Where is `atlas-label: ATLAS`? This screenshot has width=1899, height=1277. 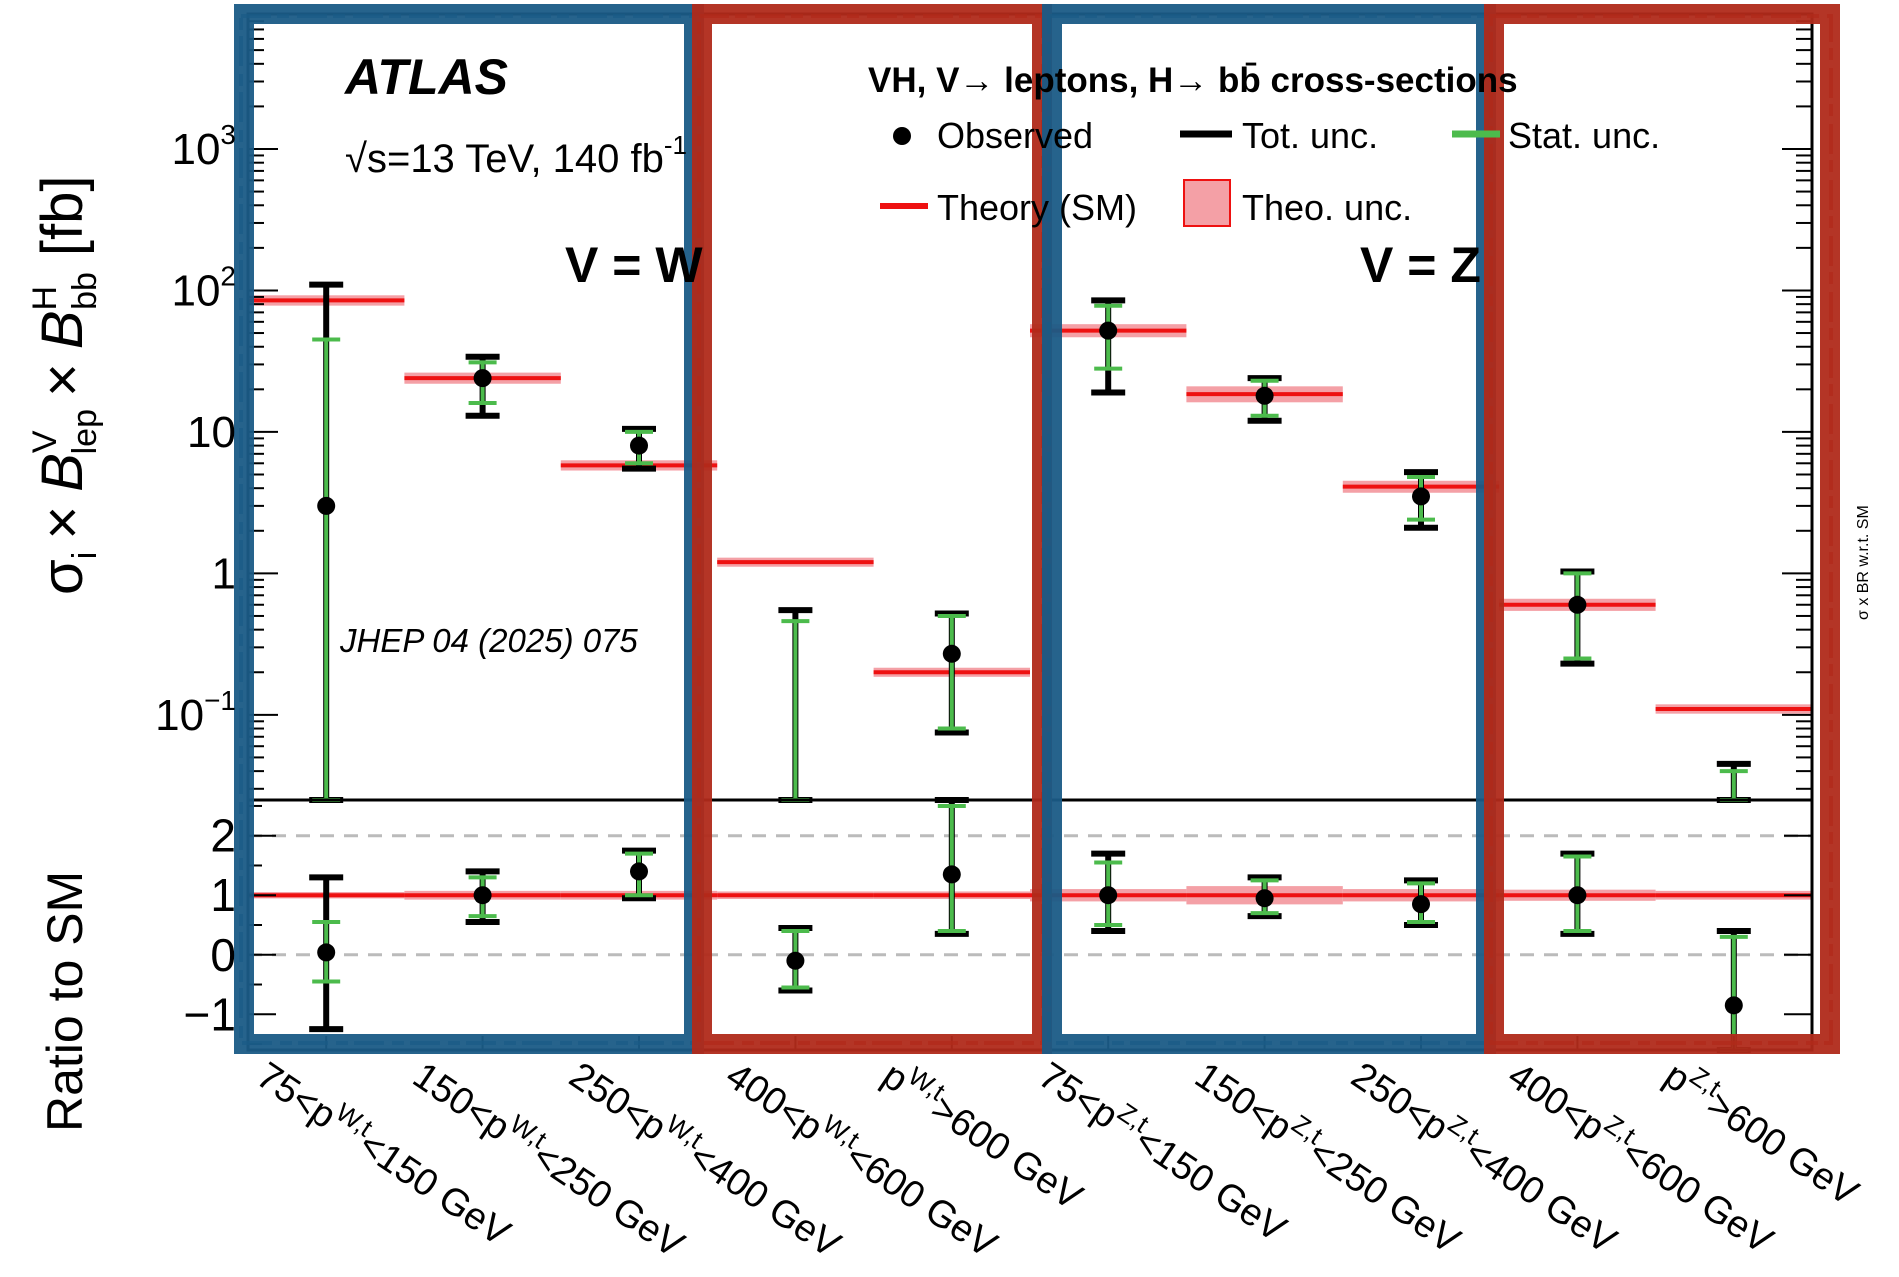 atlas-label: ATLAS is located at coordinates (425, 77).